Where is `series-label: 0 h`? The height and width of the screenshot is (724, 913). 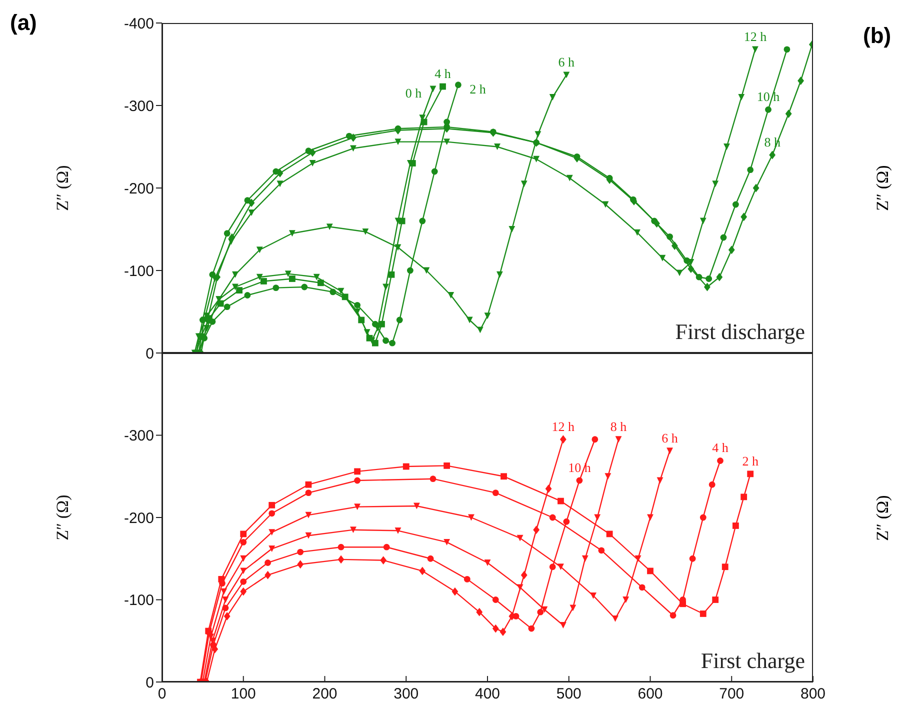 series-label: 0 h is located at coordinates (413, 93).